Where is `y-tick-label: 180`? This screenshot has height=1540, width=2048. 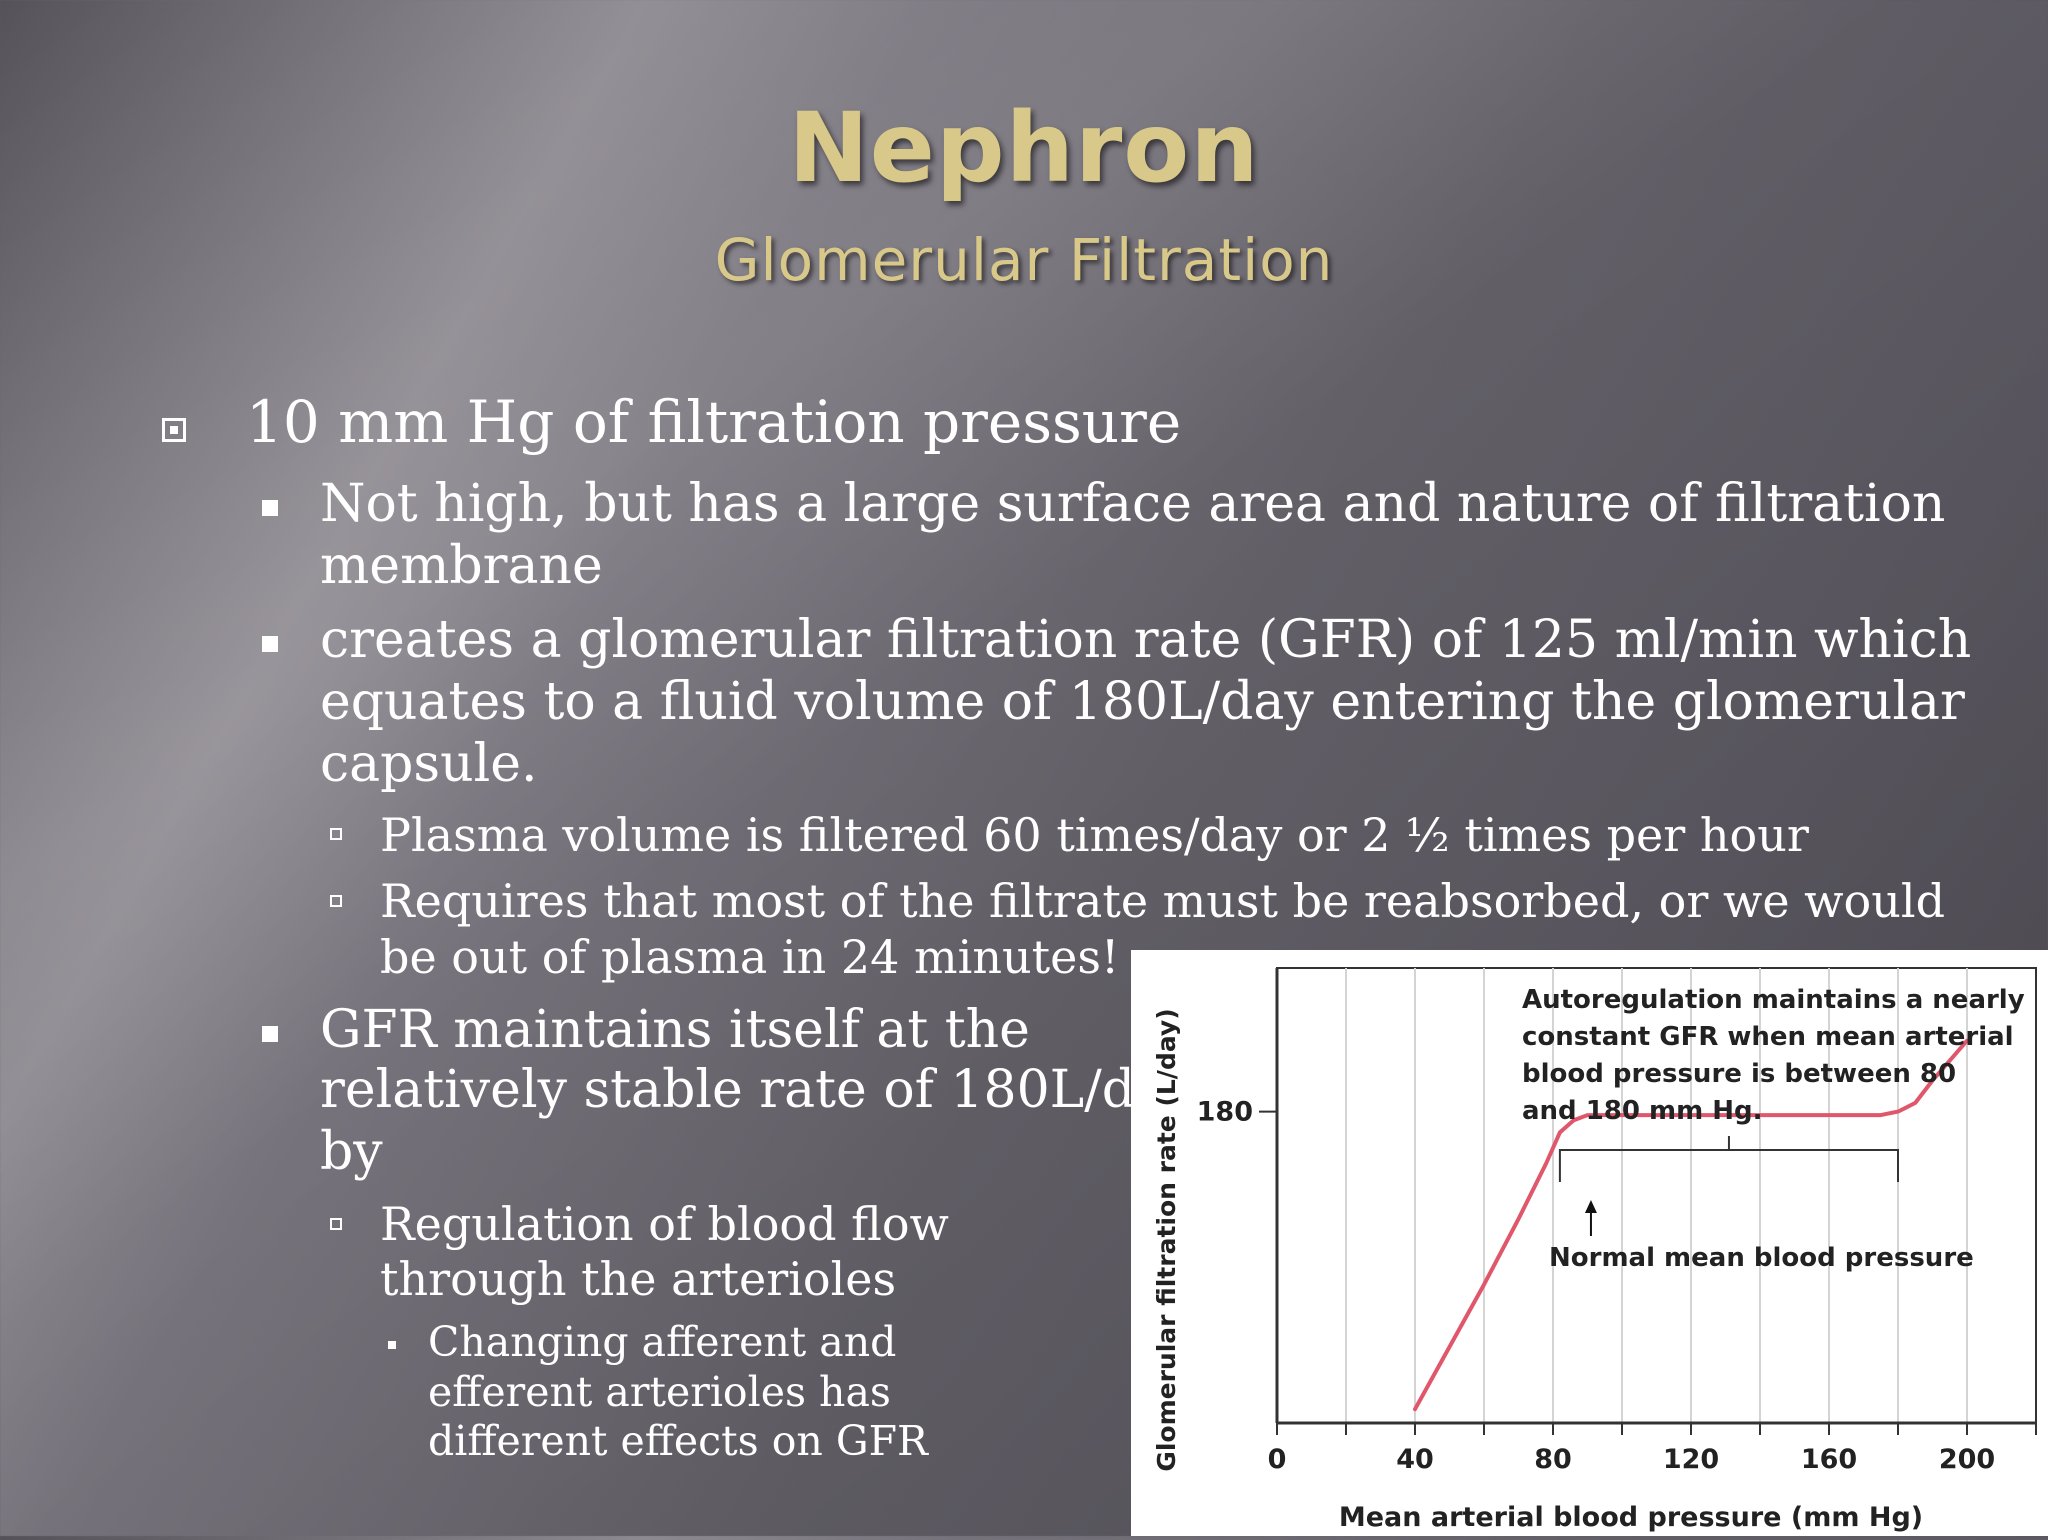 y-tick-label: 180 is located at coordinates (1225, 1112).